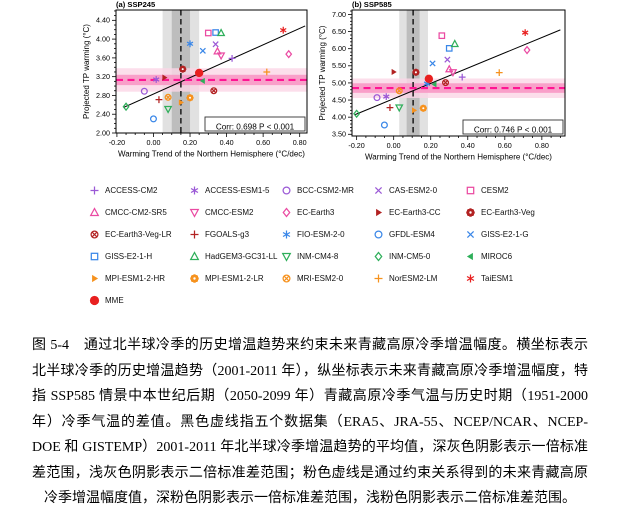 Image resolution: width=620 pixels, height=512 pixels. Describe the element at coordinates (339, 14) in the screenshot. I see `y-tick-label: 7.00` at that location.